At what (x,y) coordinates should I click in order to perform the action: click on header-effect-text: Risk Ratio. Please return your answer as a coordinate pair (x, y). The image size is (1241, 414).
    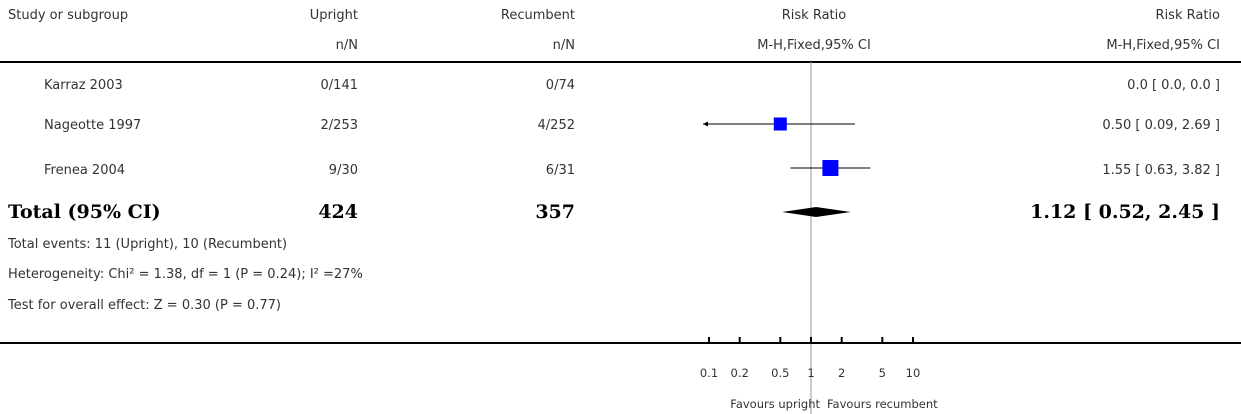
    Looking at the image, I should click on (1187, 15).